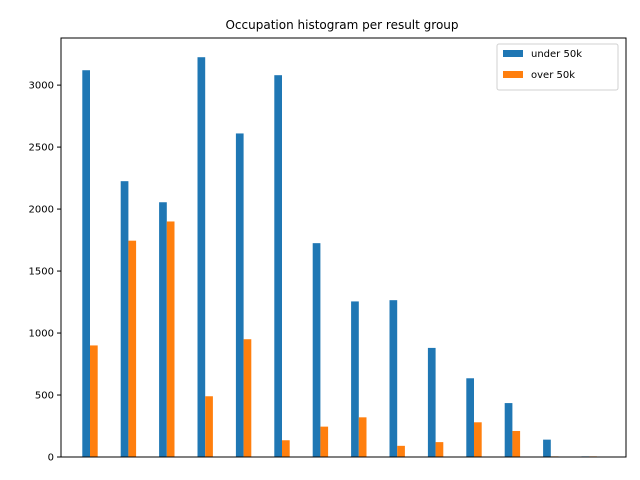 This screenshot has width=640, height=480. I want to click on legend-label-1: under 50k, so click(556, 54).